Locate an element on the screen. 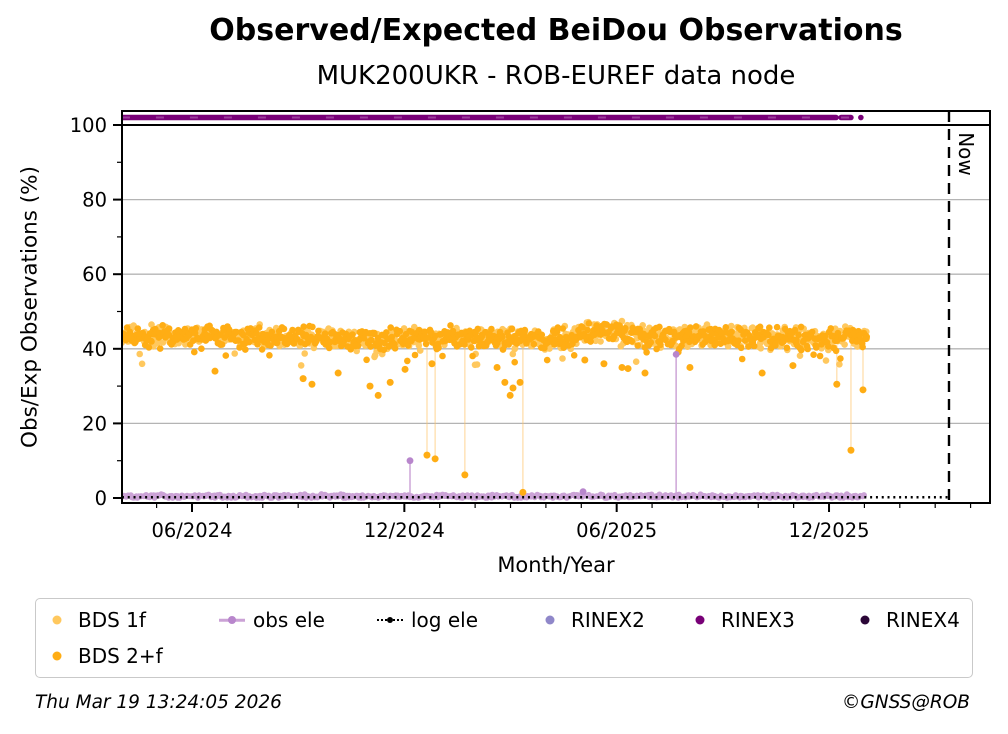 The height and width of the screenshot is (734, 1008). legend-item-rinex4: RINEX4 is located at coordinates (912, 620).